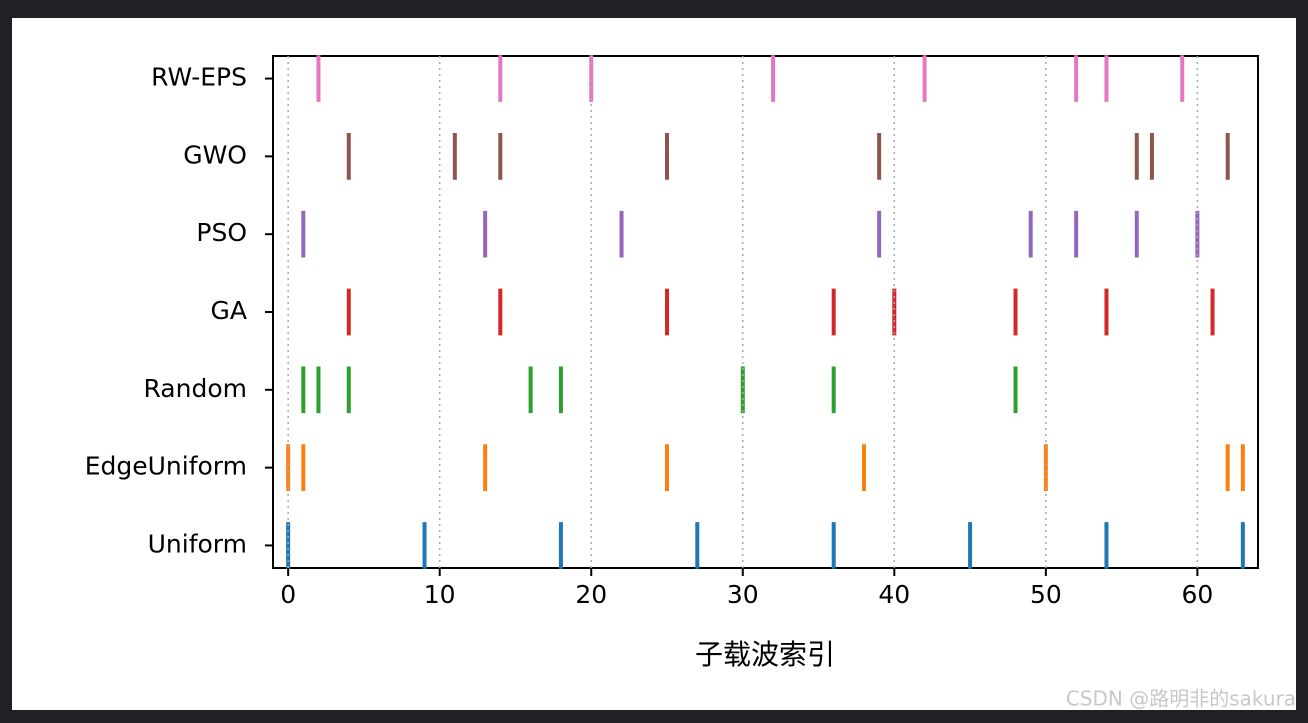  What do you see at coordinates (591, 594) in the screenshot?
I see `x-tick-label: 20` at bounding box center [591, 594].